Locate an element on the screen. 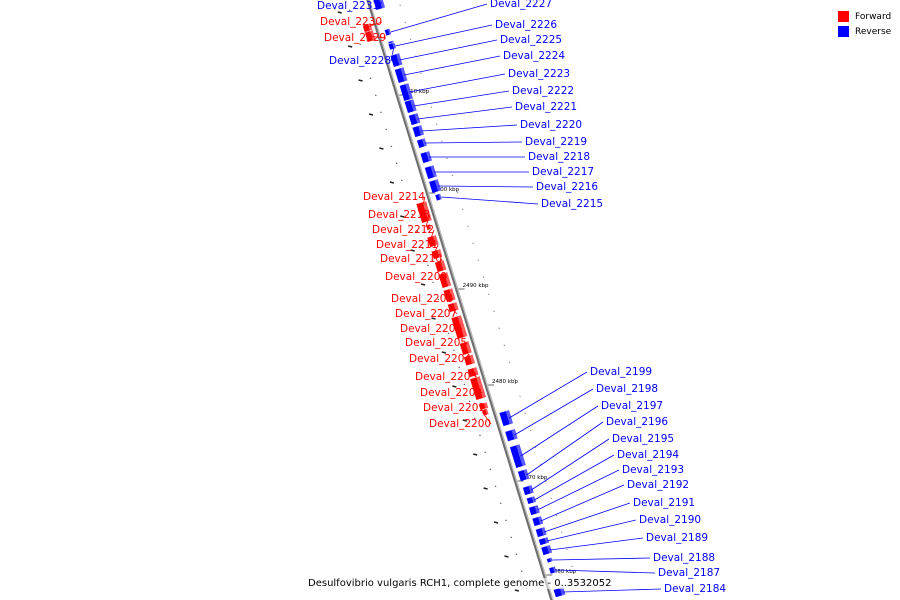 Image resolution: width=900 pixels, height=600 pixels. gene-deval-2227-body is located at coordinates (388, 32).